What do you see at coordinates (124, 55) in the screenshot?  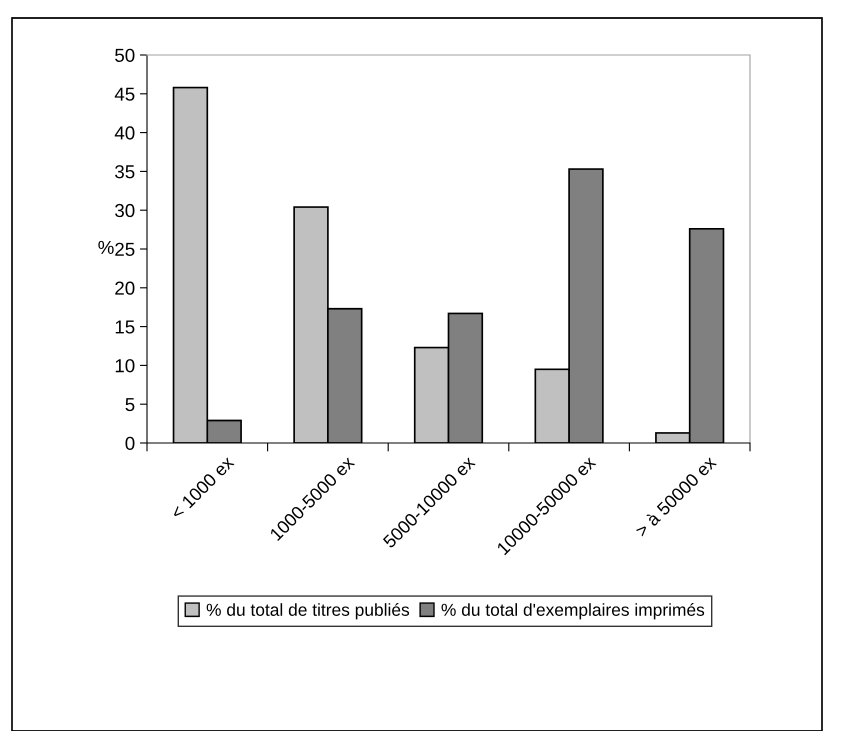 I see `y-tick-label: 50` at bounding box center [124, 55].